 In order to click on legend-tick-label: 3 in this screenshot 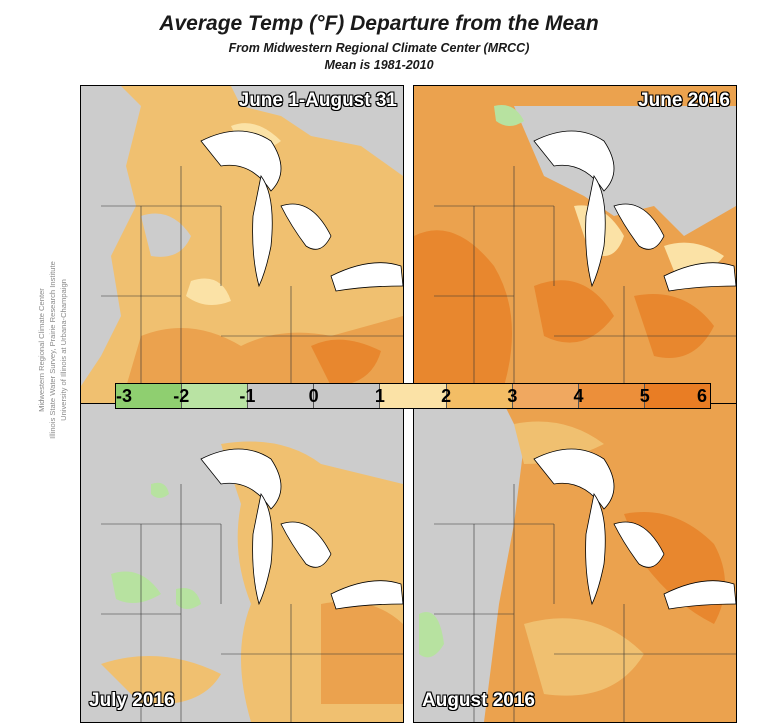, I will do `click(512, 396)`.